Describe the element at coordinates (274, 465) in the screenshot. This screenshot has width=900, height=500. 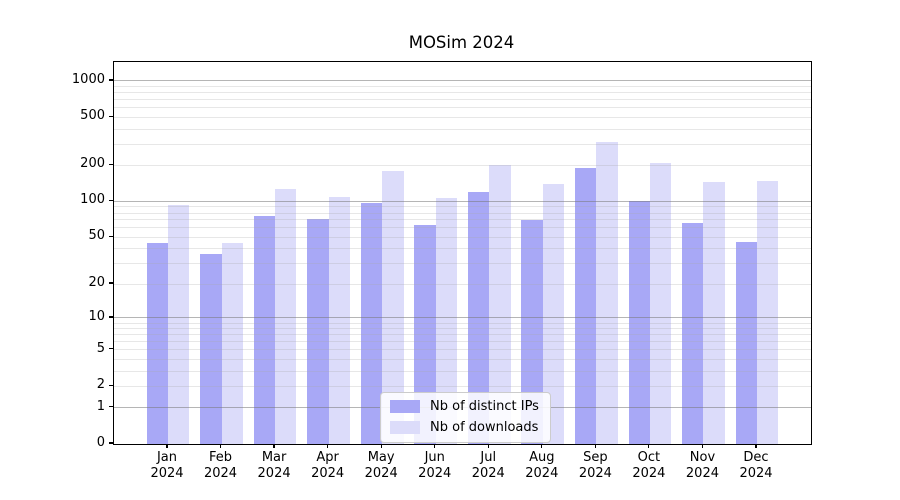
I see `x-axis-tick-label: Mar 2024` at that location.